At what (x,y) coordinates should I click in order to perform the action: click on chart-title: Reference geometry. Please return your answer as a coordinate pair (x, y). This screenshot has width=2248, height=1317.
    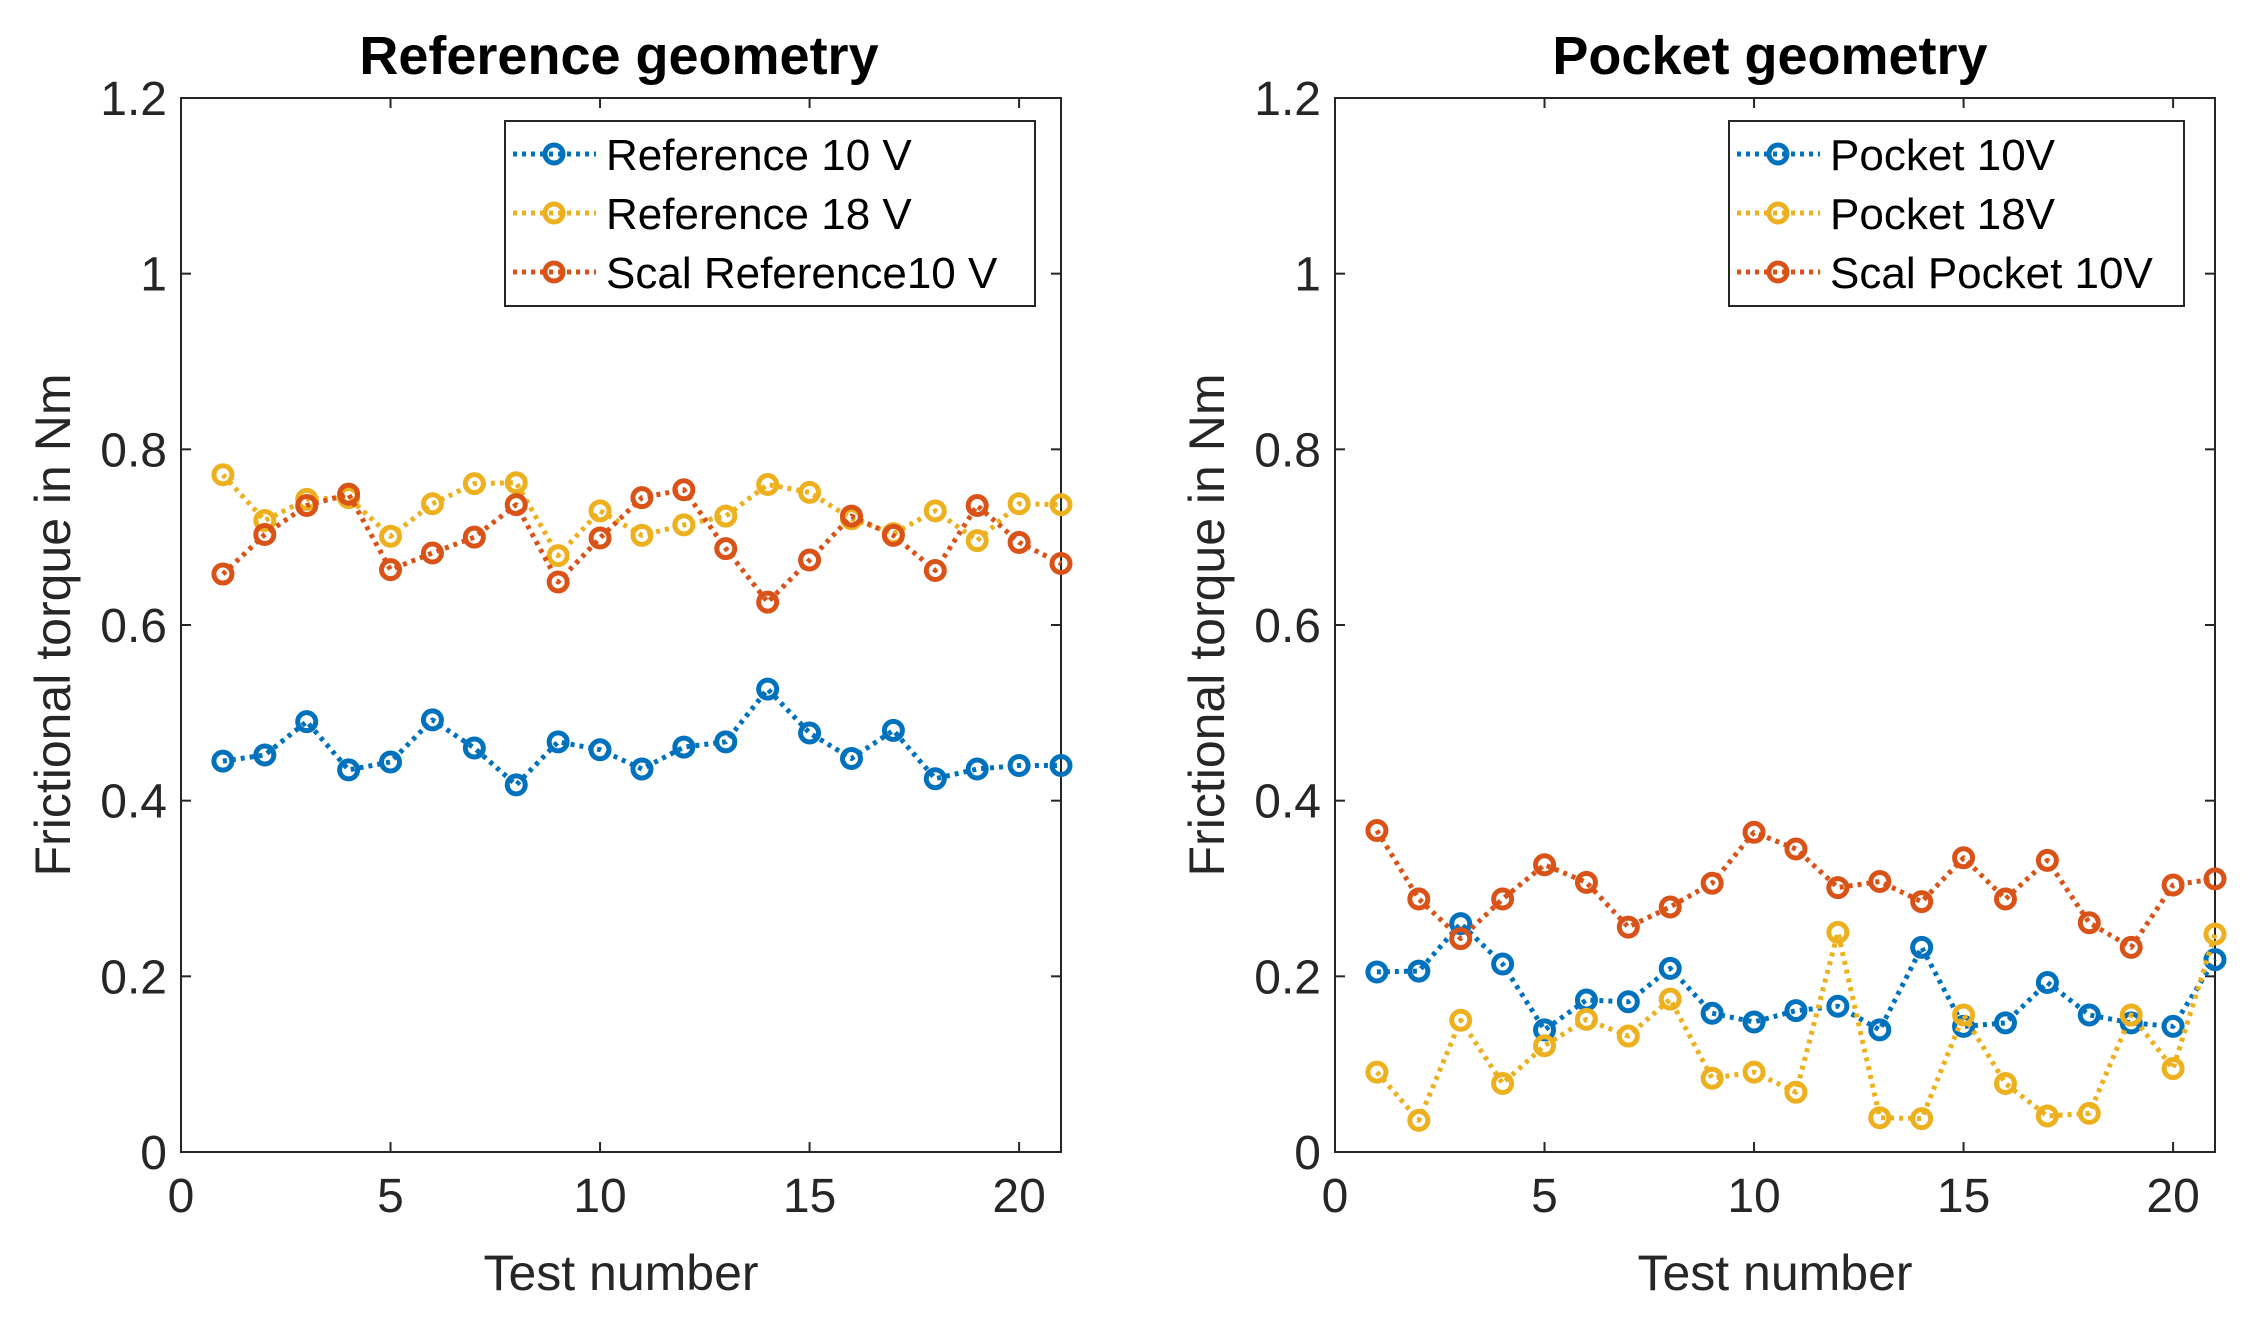
    Looking at the image, I should click on (618, 56).